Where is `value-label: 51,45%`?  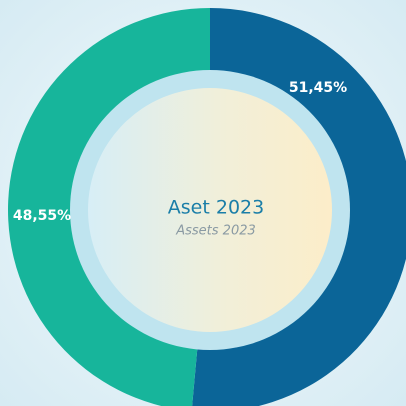 value-label: 51,45% is located at coordinates (318, 88).